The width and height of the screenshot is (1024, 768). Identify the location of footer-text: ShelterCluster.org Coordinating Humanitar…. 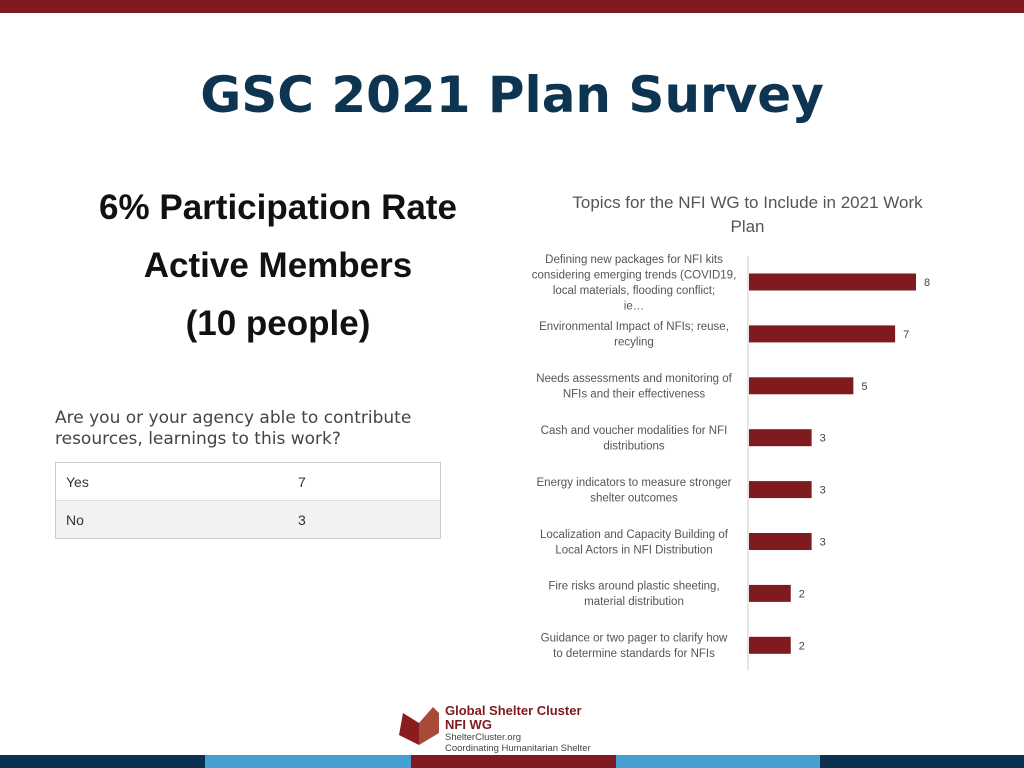
(518, 743).